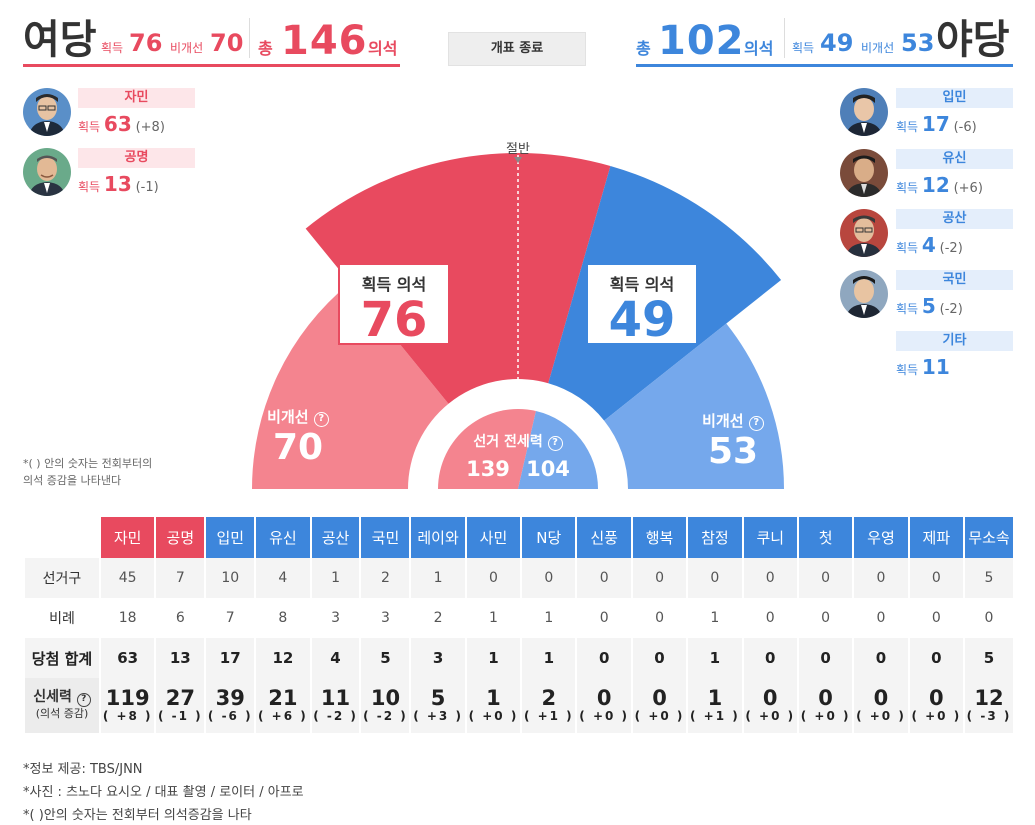 The height and width of the screenshot is (825, 1035). I want to click on new-strength-value: 10, so click(385, 698).